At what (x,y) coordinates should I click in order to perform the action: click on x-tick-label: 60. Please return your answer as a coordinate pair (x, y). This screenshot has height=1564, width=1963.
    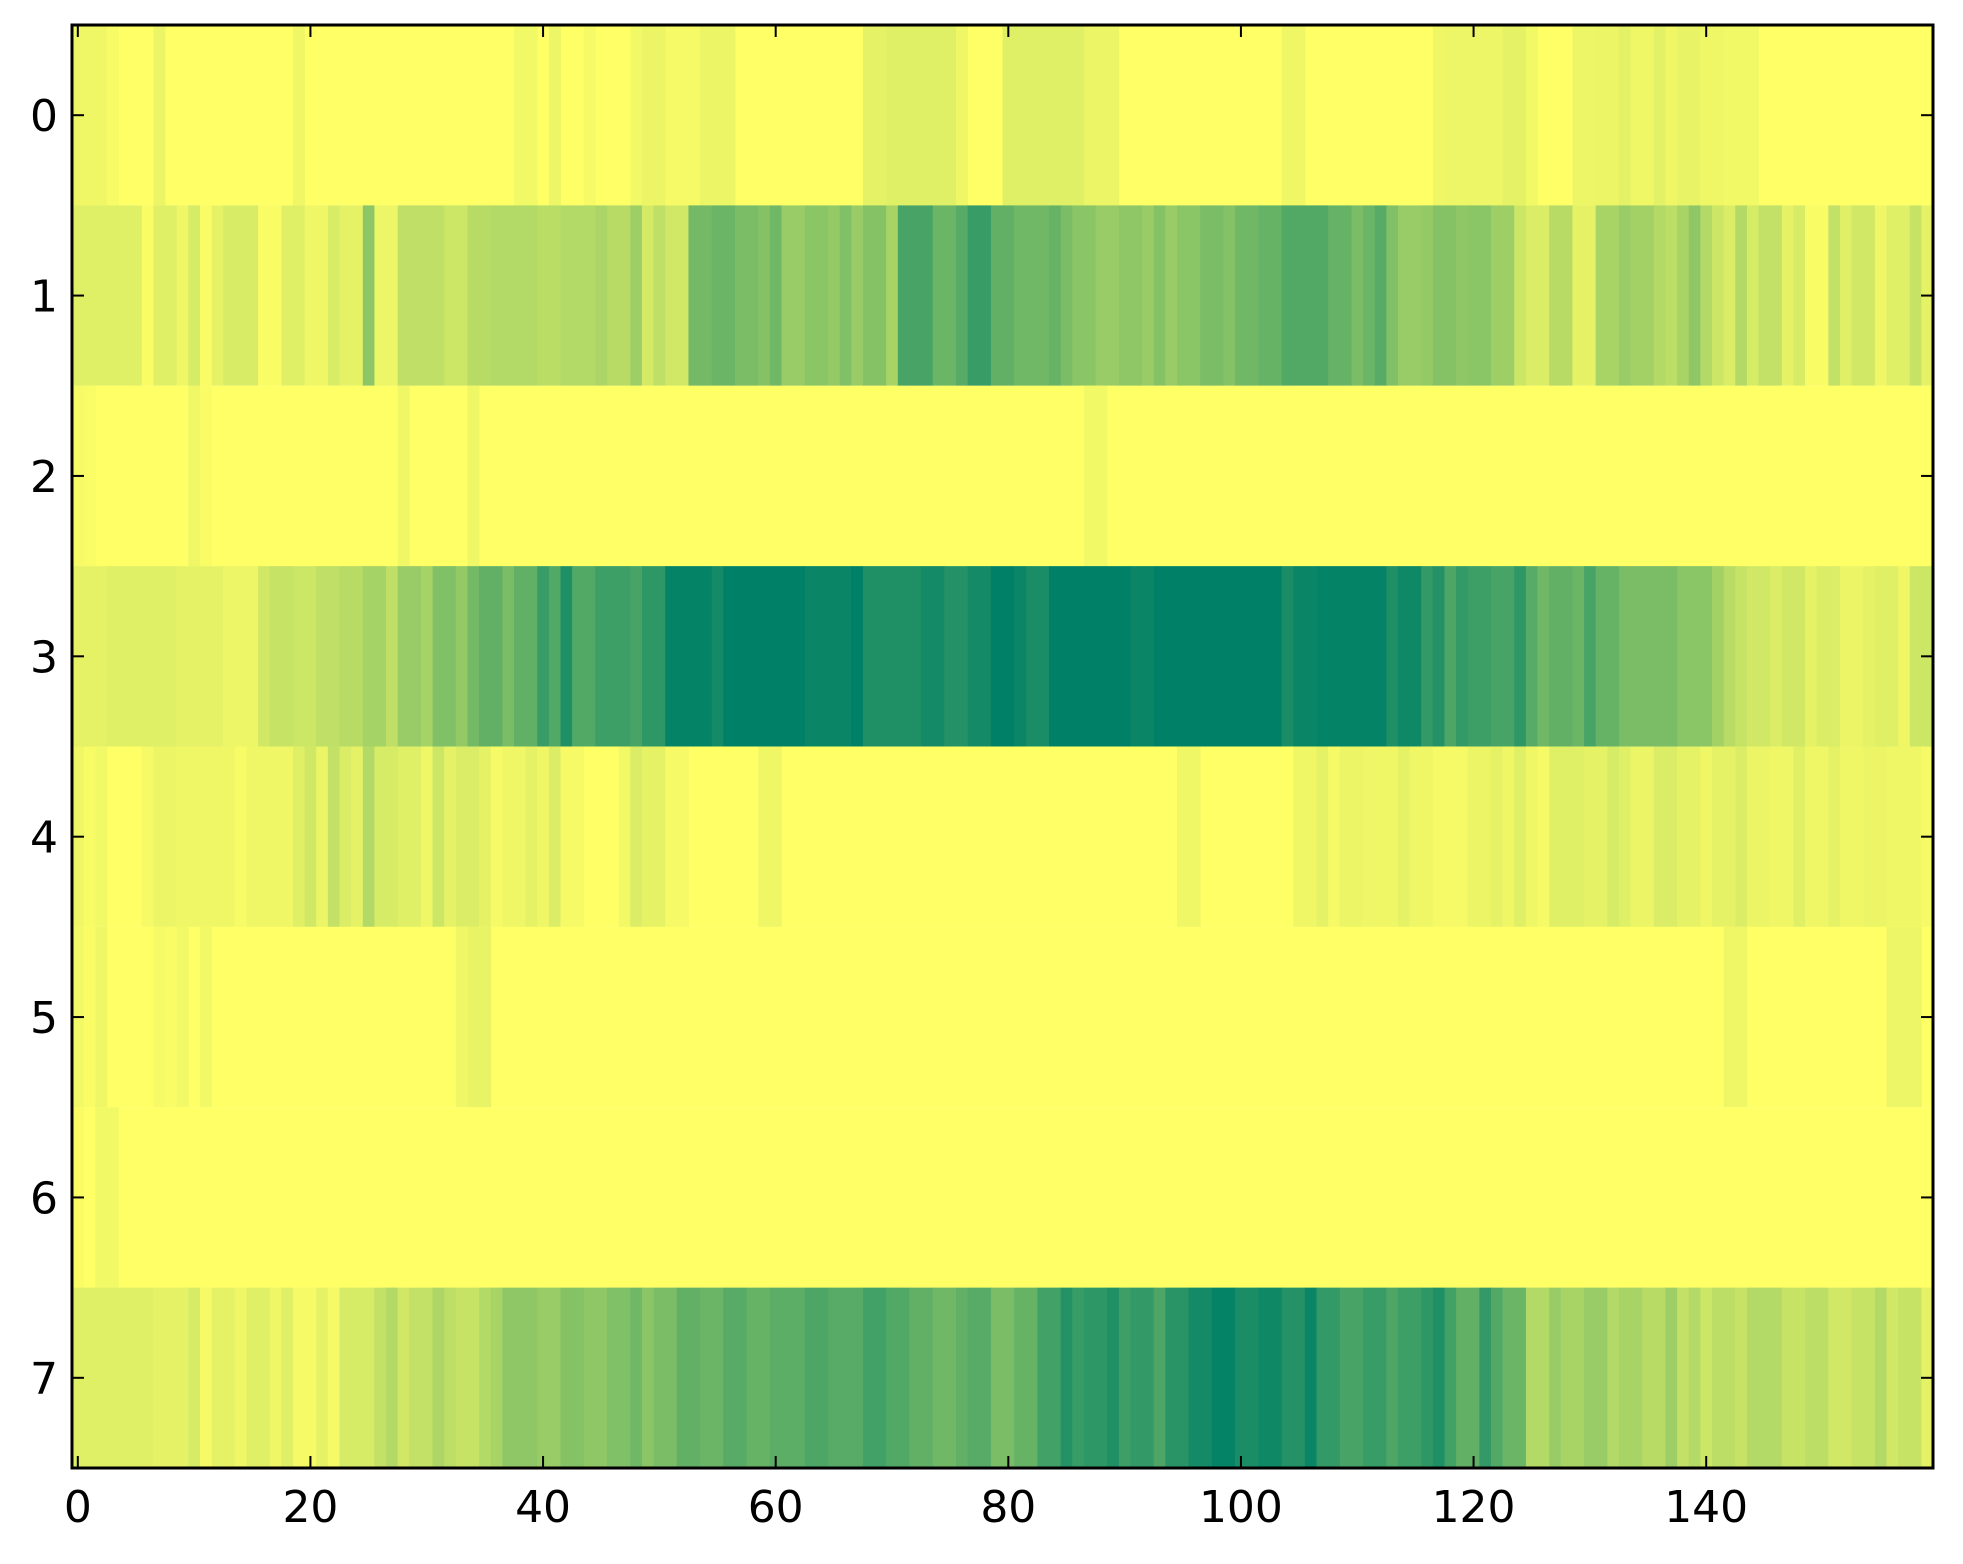
    Looking at the image, I should click on (776, 1507).